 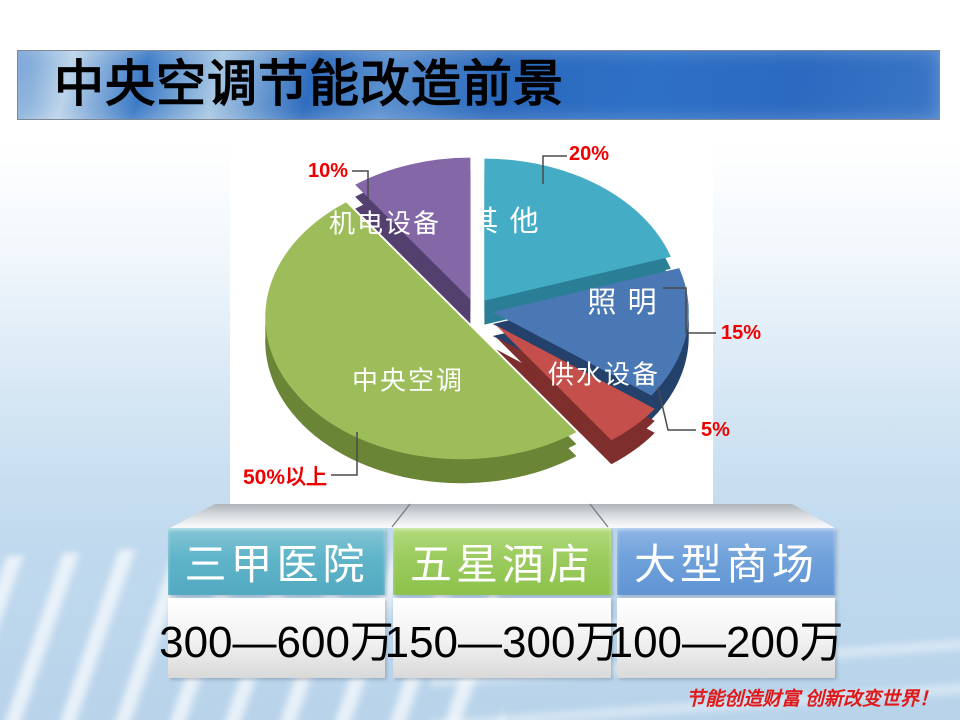 What do you see at coordinates (604, 375) in the screenshot?
I see `pie-slice-label-water: 供水设备` at bounding box center [604, 375].